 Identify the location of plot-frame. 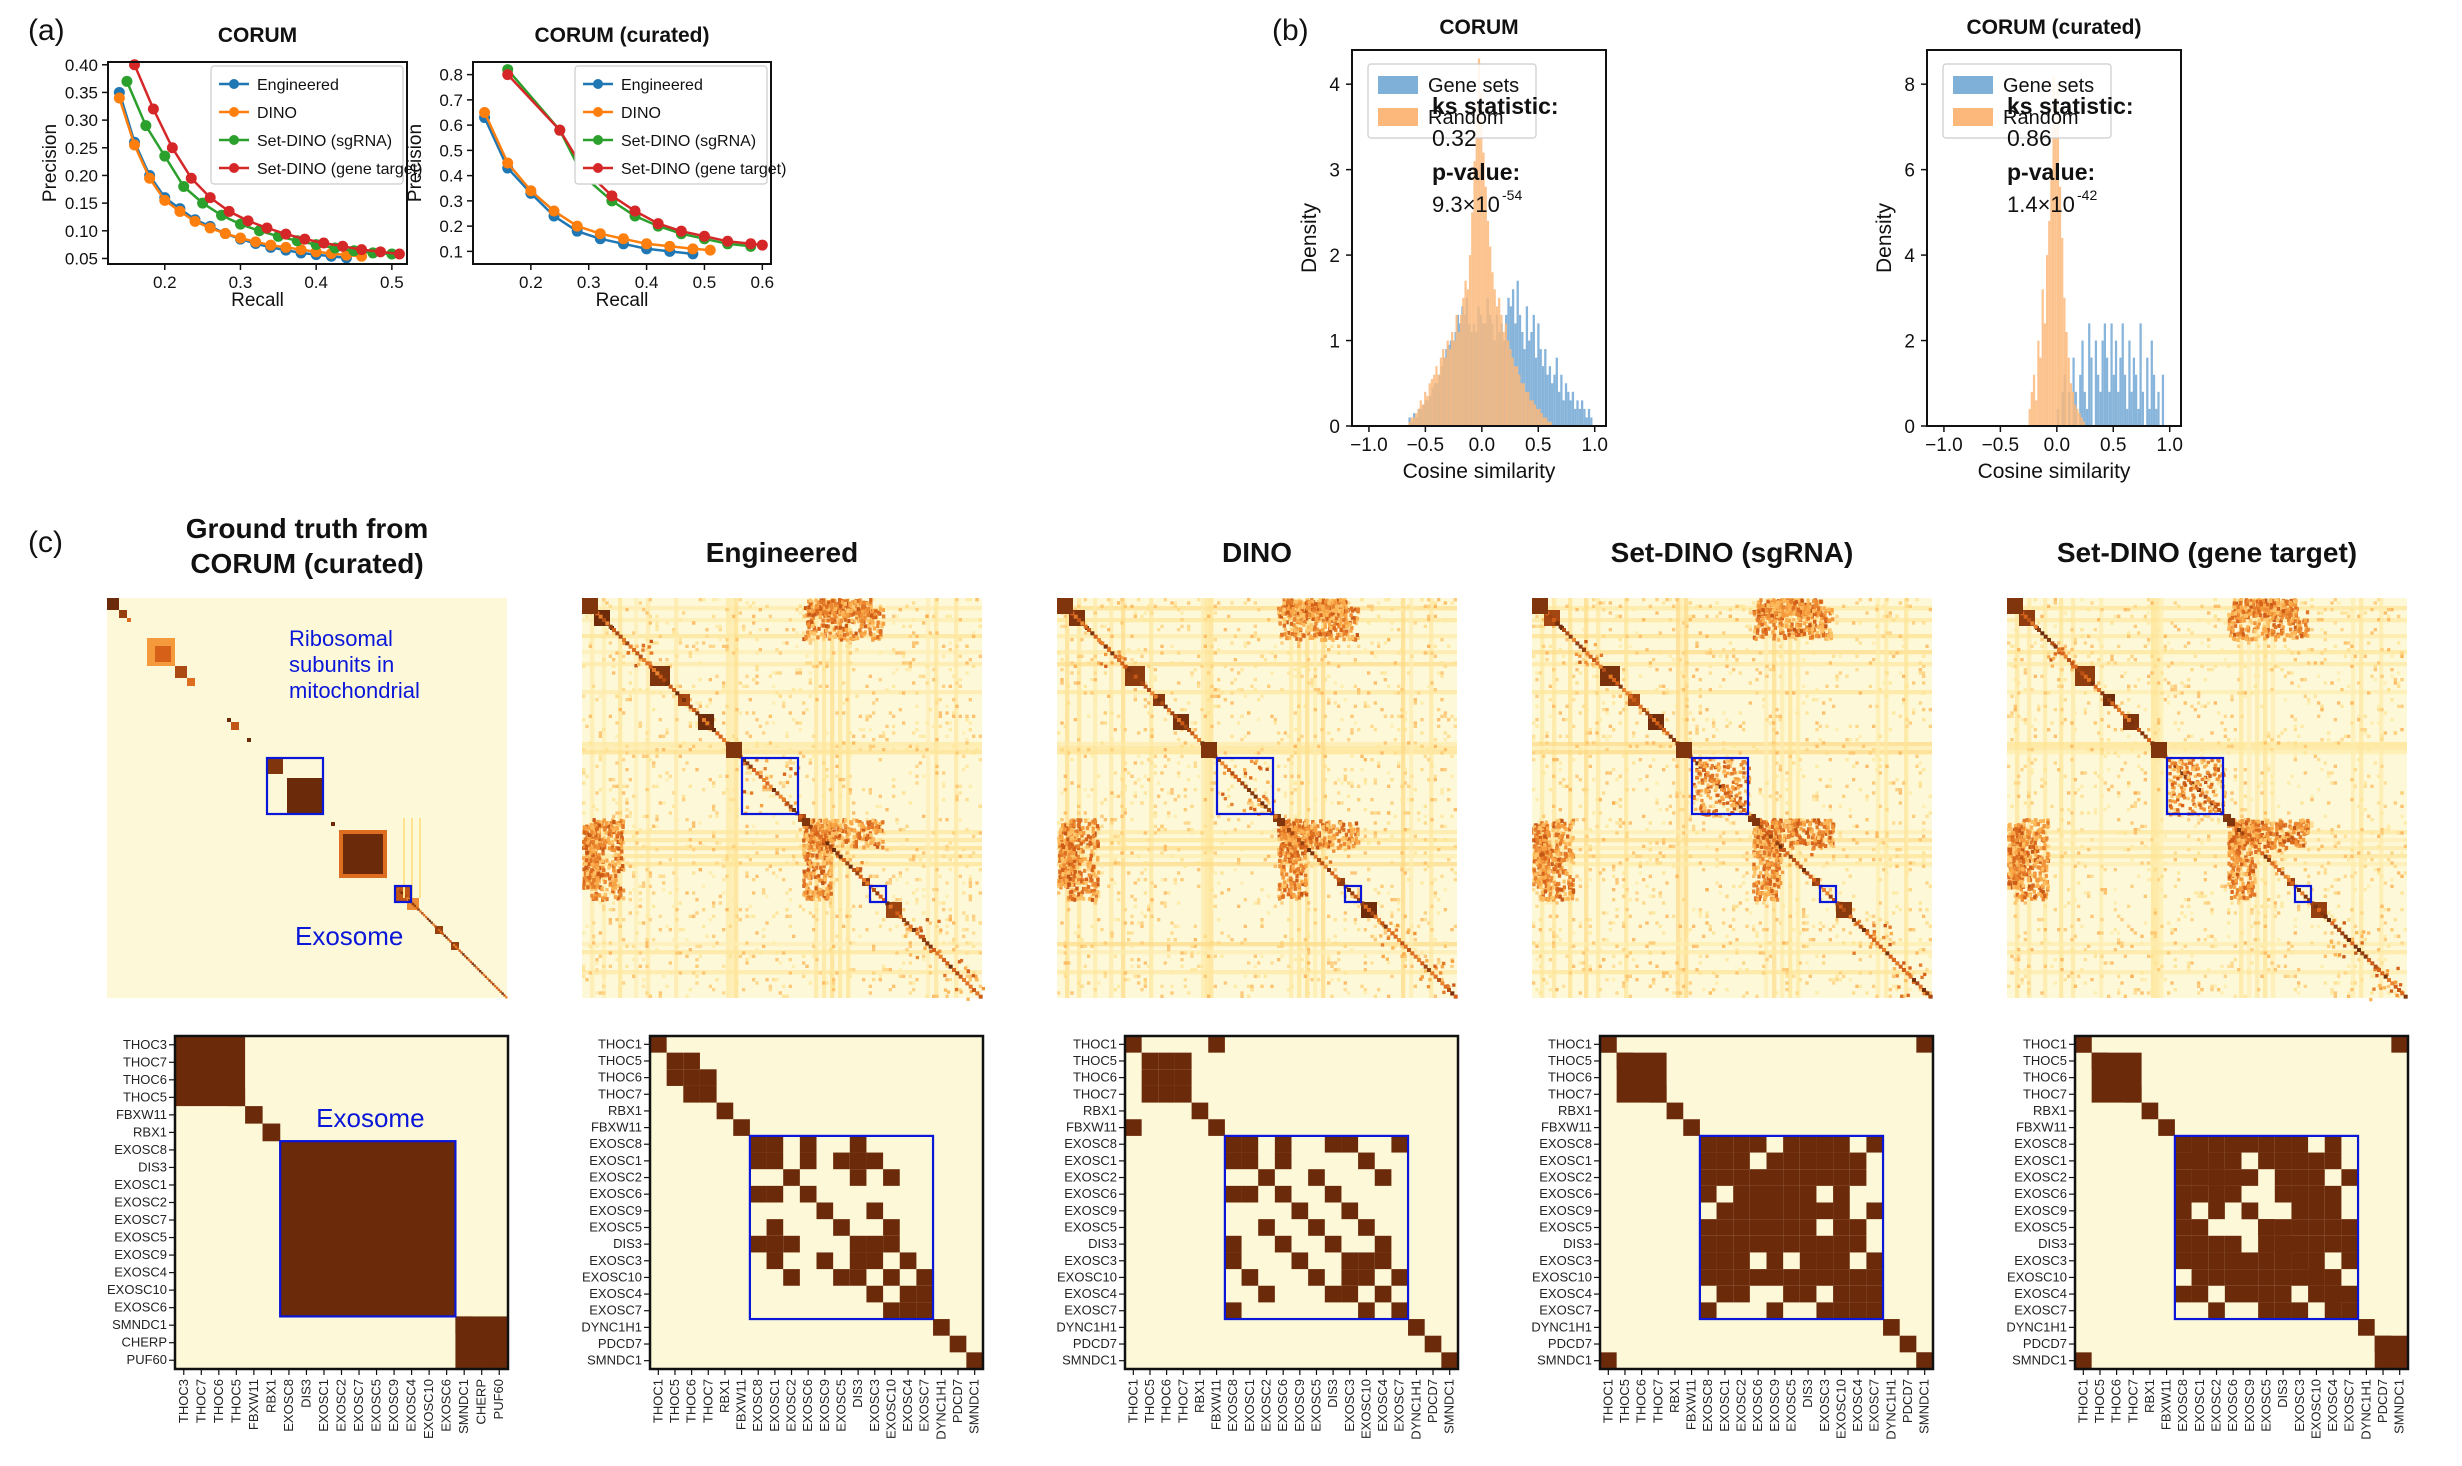
(2054, 238).